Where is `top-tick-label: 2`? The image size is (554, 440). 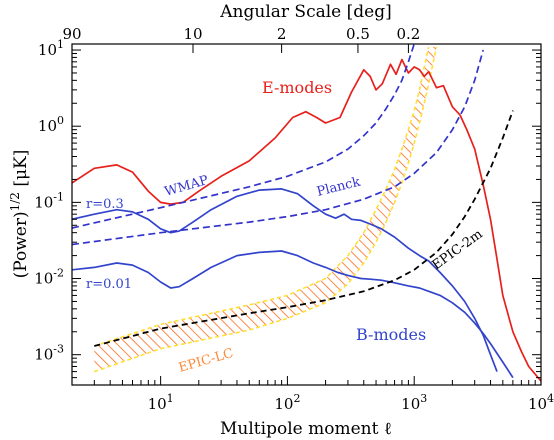
top-tick-label: 2 is located at coordinates (282, 34).